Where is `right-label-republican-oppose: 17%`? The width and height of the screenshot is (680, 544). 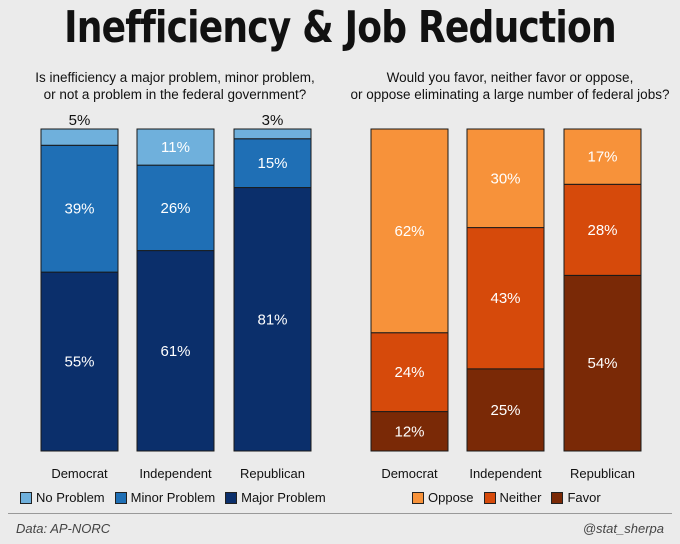
right-label-republican-oppose: 17% is located at coordinates (602, 157).